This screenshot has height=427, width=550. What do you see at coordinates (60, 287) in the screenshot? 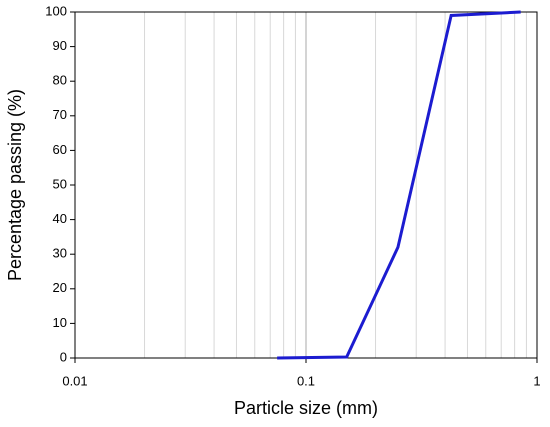
I see `y-tick-label: 20` at bounding box center [60, 287].